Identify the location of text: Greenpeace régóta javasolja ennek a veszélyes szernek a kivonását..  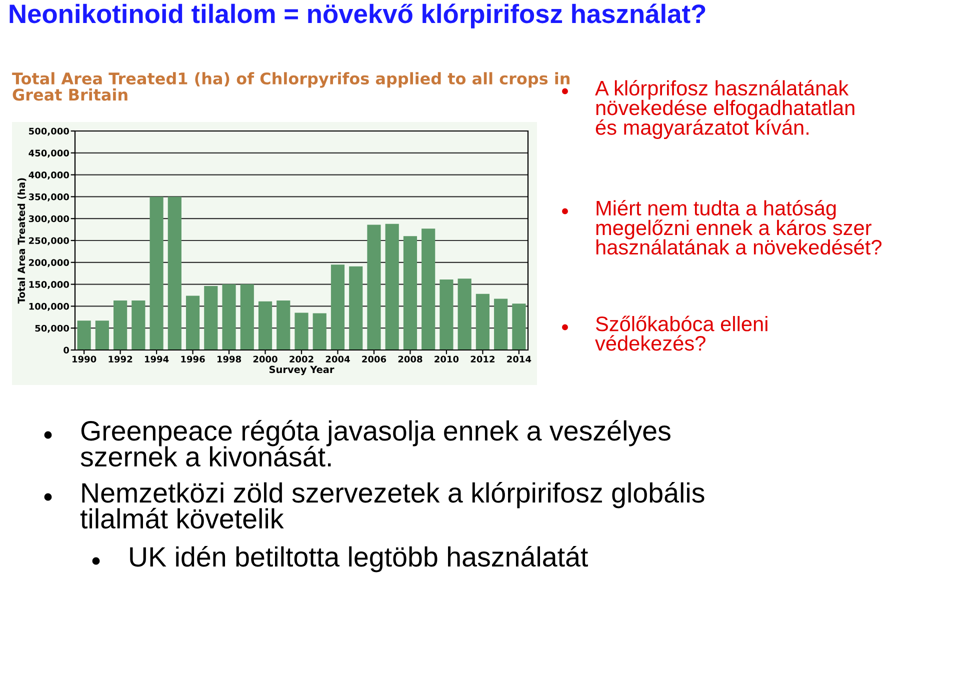
(375, 443).